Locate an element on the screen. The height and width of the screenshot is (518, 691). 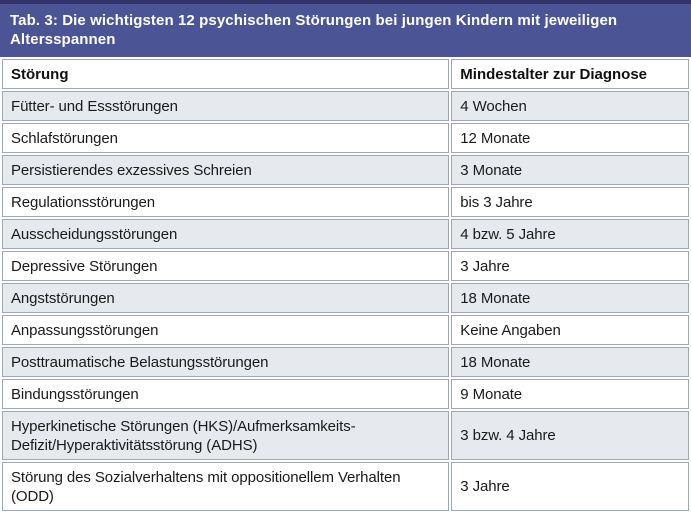
min-age-cell: 9 Monate is located at coordinates (570, 394).